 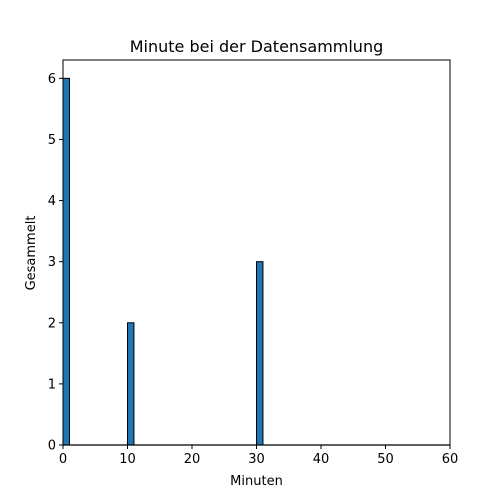 I want to click on x-tick-label-0: 0, so click(x=63, y=459).